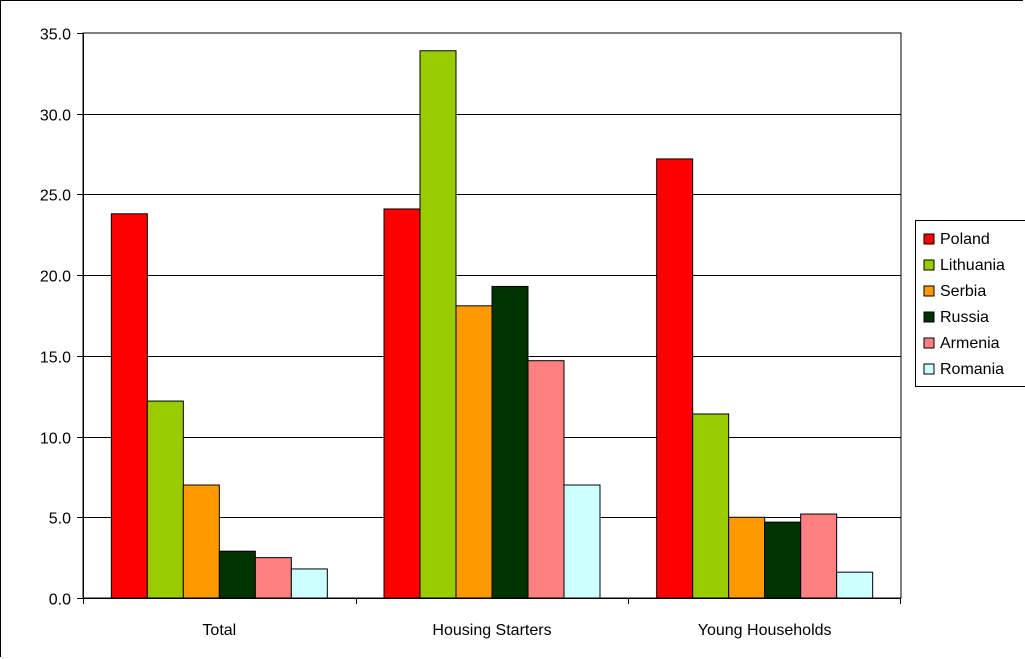  I want to click on y-tick-label: 35.0, so click(55, 35).